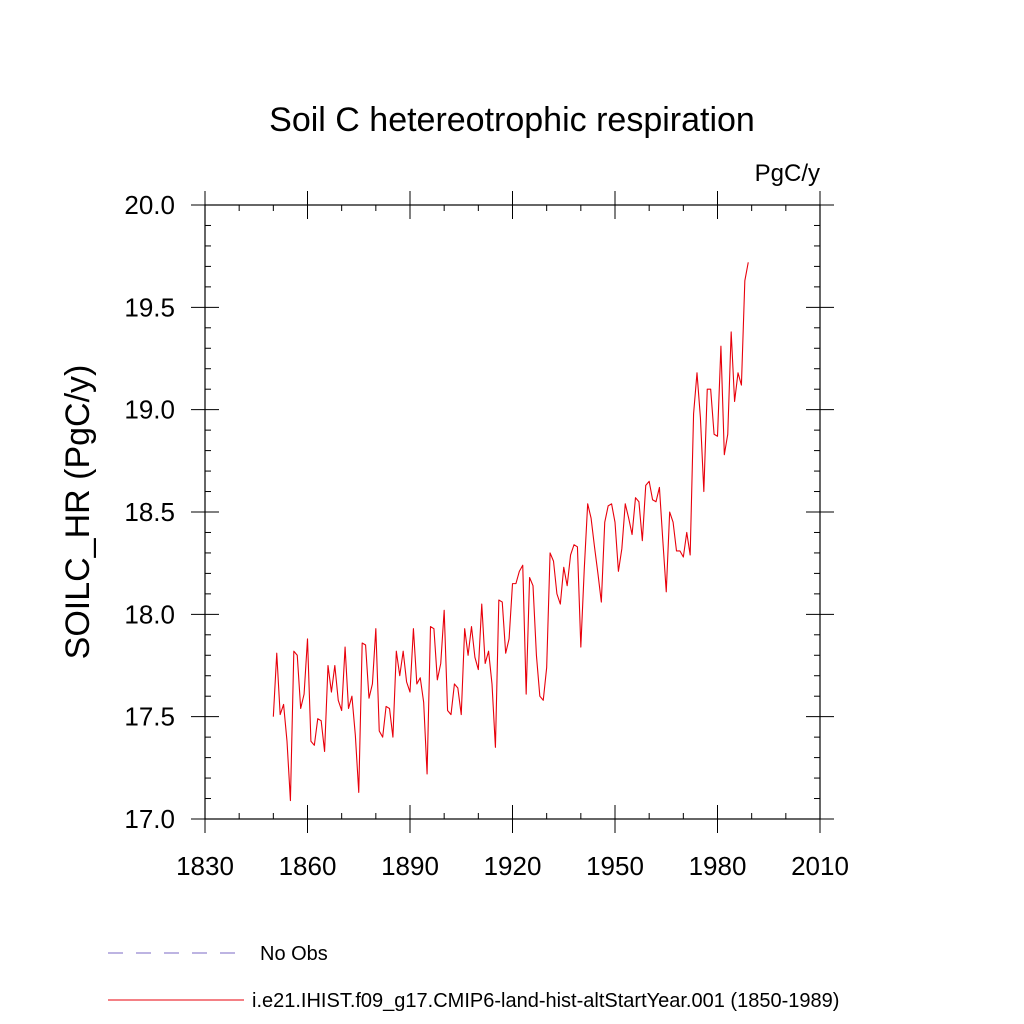 The image size is (1024, 1024). Describe the element at coordinates (820, 866) in the screenshot. I see `x-tick-label: 2010` at that location.